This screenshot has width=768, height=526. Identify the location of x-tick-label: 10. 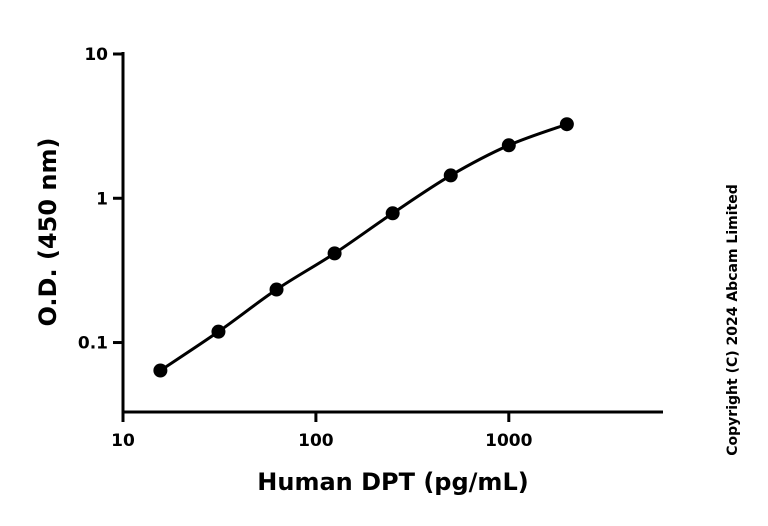
(123, 441).